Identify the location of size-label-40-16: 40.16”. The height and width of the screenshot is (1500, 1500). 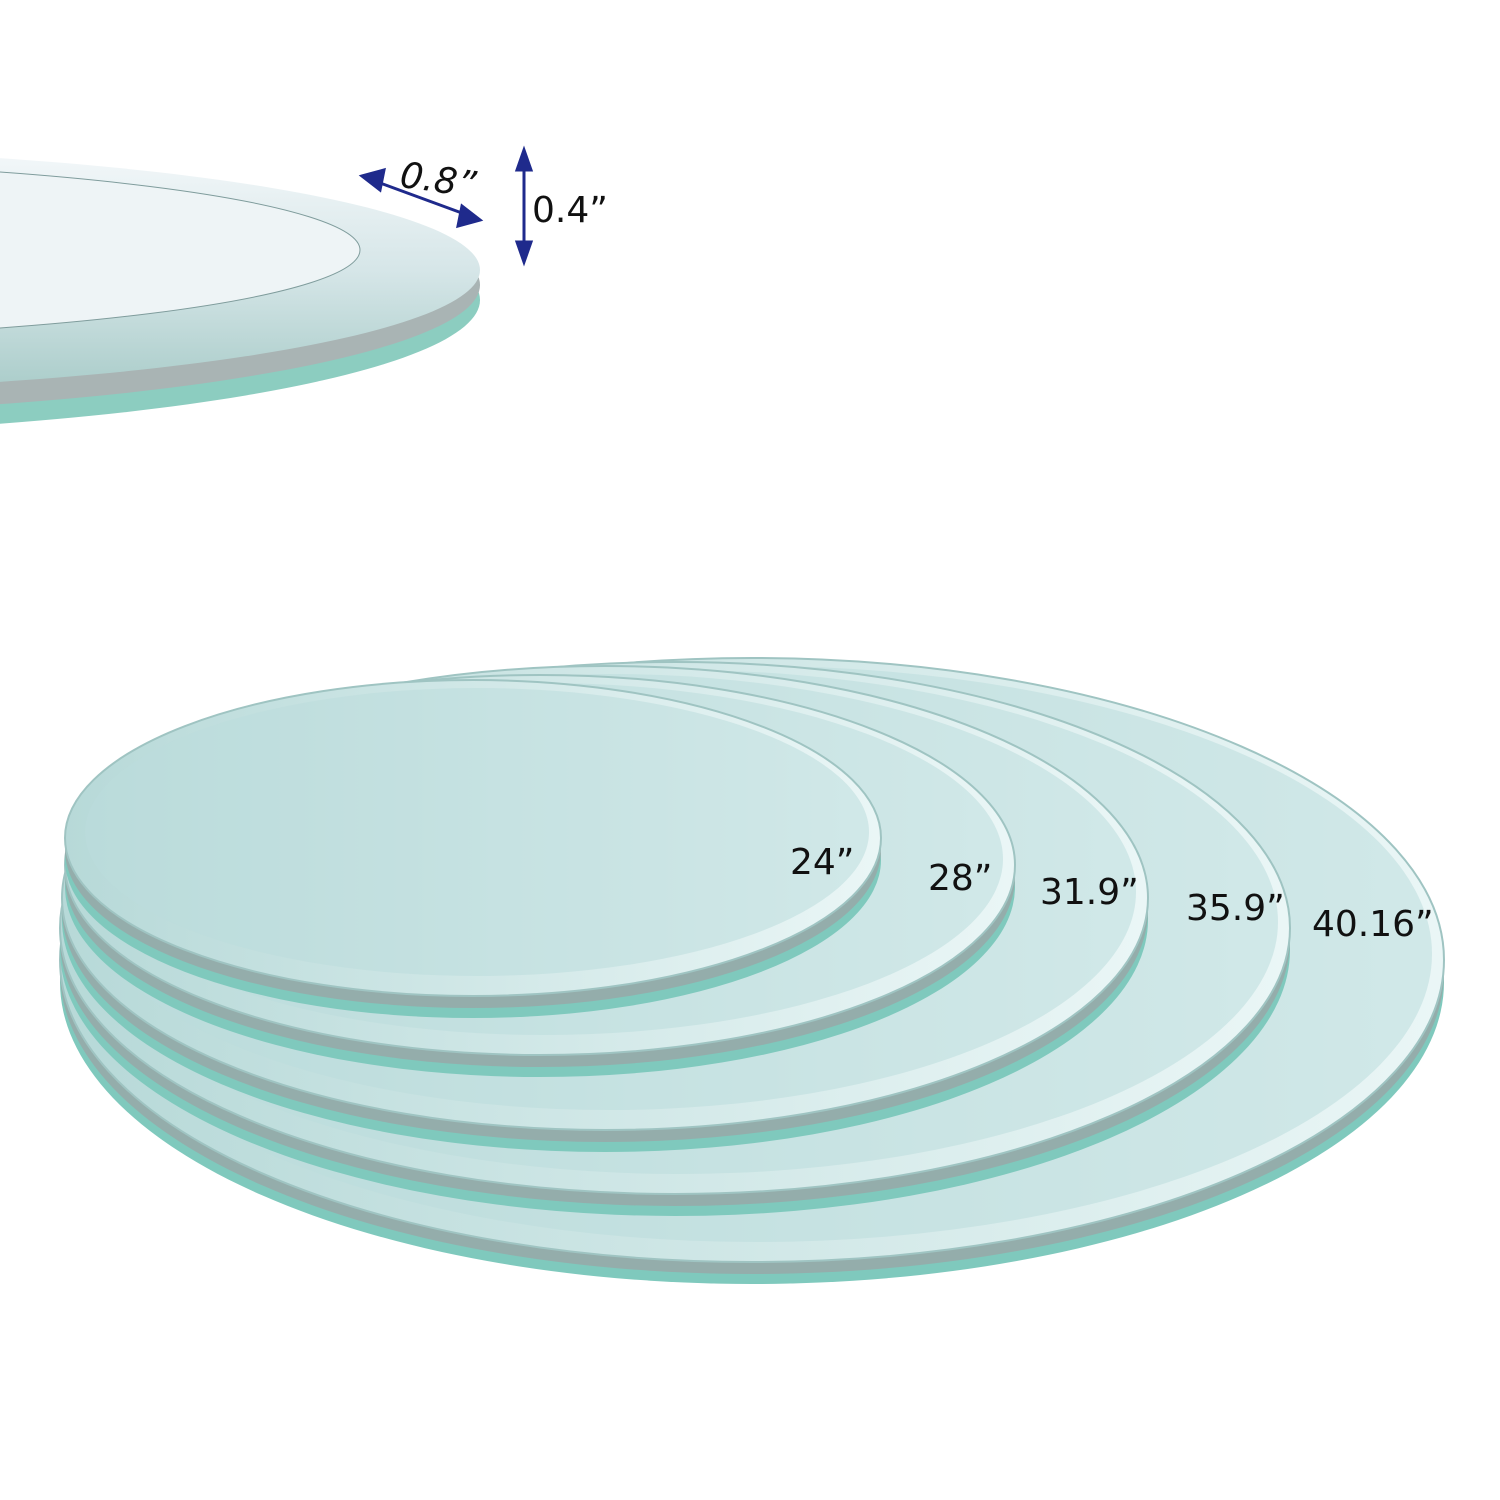
(1373, 924).